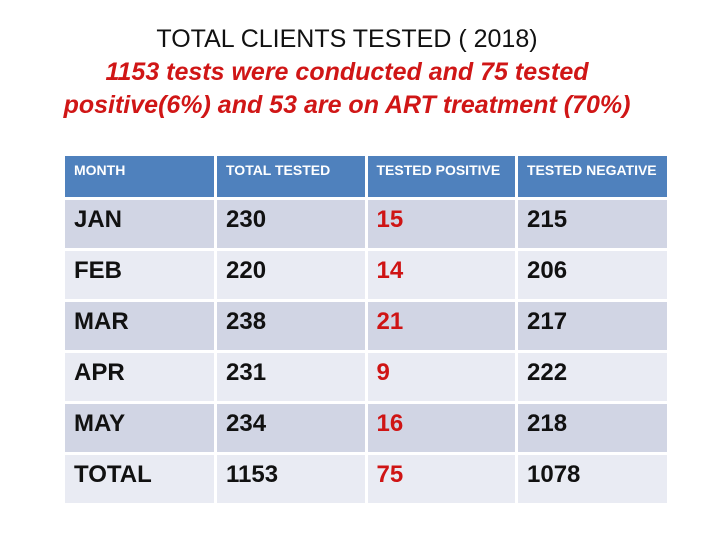 This screenshot has width=720, height=540. What do you see at coordinates (141, 479) in the screenshot?
I see `cell-month: TOTAL` at bounding box center [141, 479].